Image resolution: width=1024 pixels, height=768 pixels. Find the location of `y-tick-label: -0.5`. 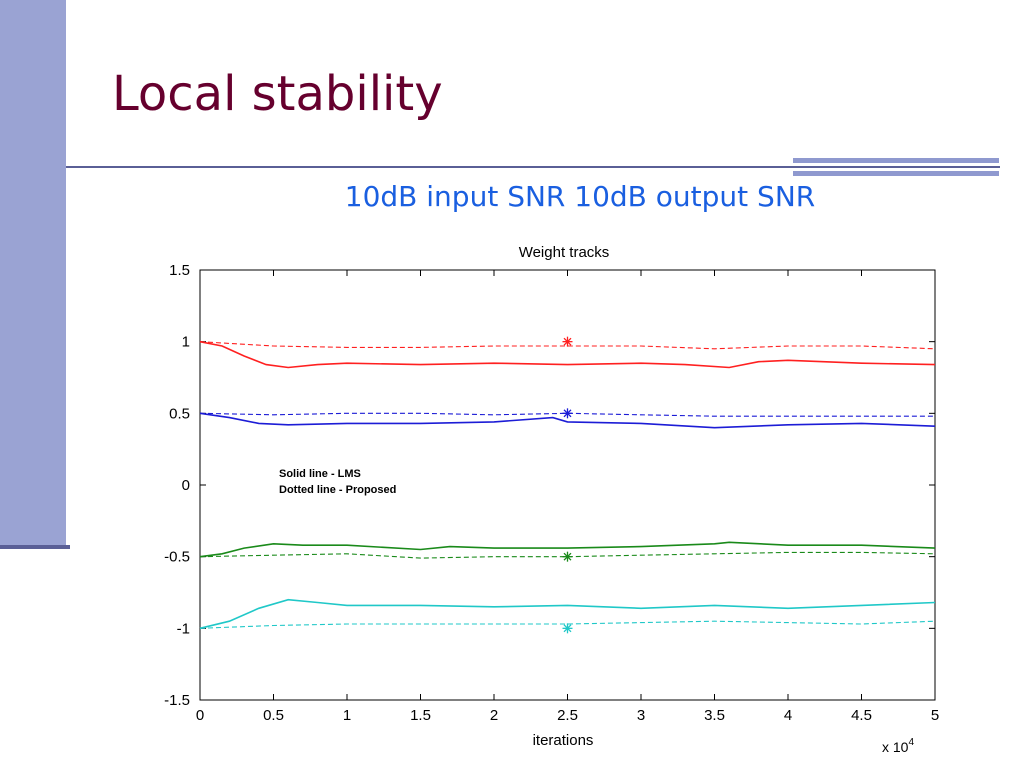

y-tick-label: -0.5 is located at coordinates (177, 557).